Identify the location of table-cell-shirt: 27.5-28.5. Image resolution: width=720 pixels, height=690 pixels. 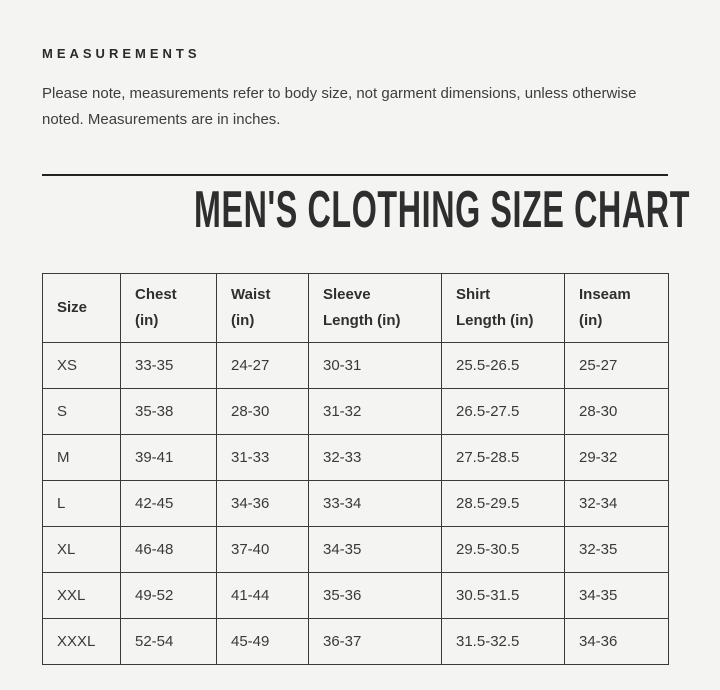
(503, 457).